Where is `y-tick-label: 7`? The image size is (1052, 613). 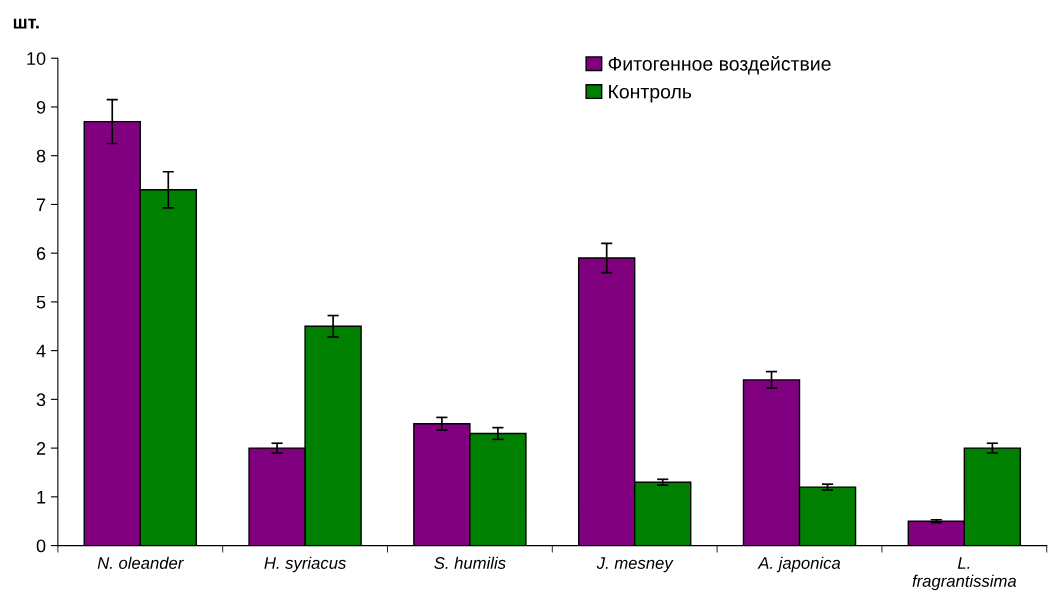
y-tick-label: 7 is located at coordinates (41, 204).